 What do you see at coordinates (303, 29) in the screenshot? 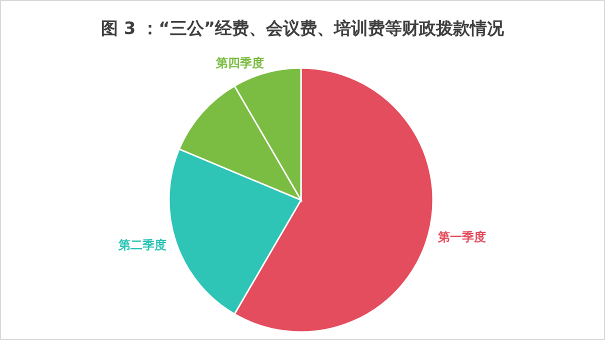
I see `chart-title: 图 3 ：“三公”经费、会议费、培训费等财政拨款情况` at bounding box center [303, 29].